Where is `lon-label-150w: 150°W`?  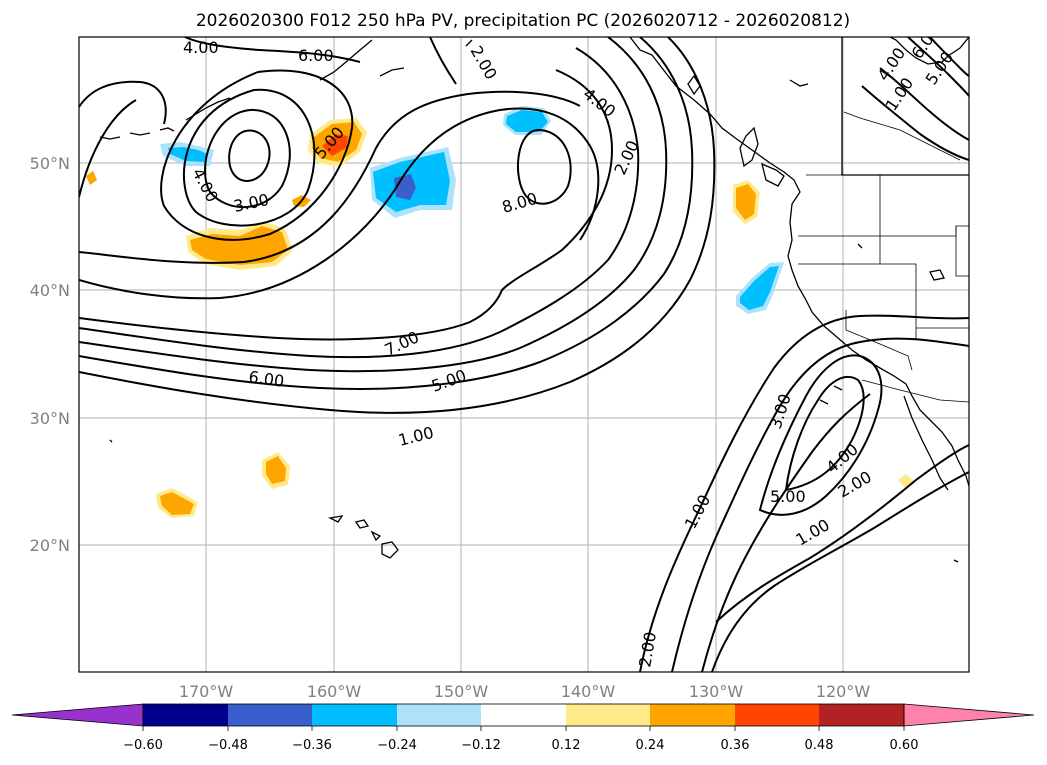 lon-label-150w: 150°W is located at coordinates (461, 691).